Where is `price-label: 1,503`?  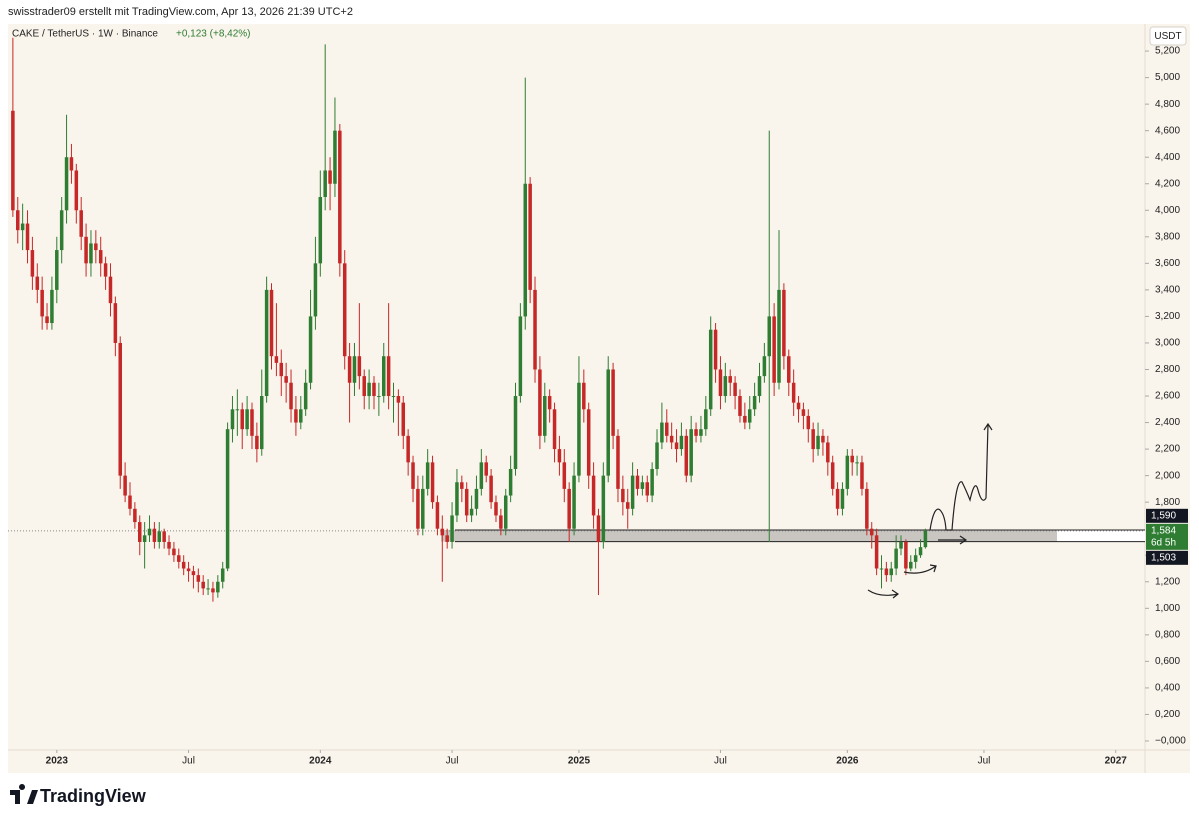 price-label: 1,503 is located at coordinates (1163, 557).